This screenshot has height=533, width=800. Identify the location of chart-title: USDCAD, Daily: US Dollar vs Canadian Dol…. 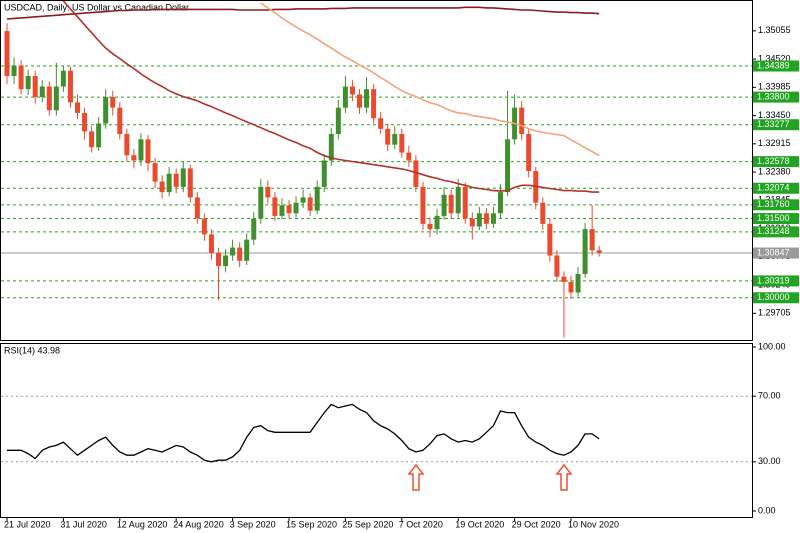
(96, 7).